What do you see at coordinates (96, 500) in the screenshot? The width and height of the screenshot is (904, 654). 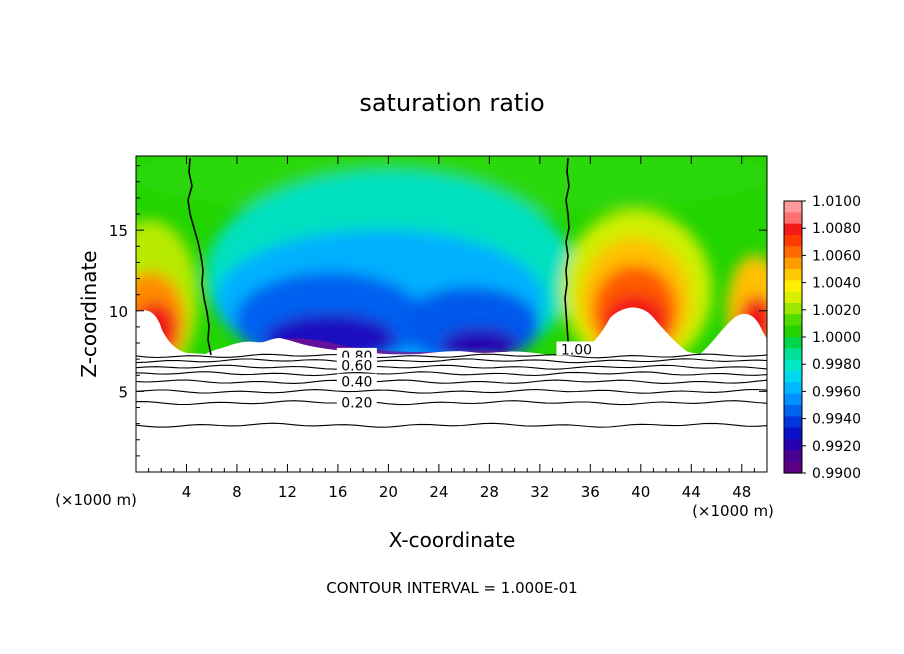 I see `x-unit-left: (×1000 m)` at bounding box center [96, 500].